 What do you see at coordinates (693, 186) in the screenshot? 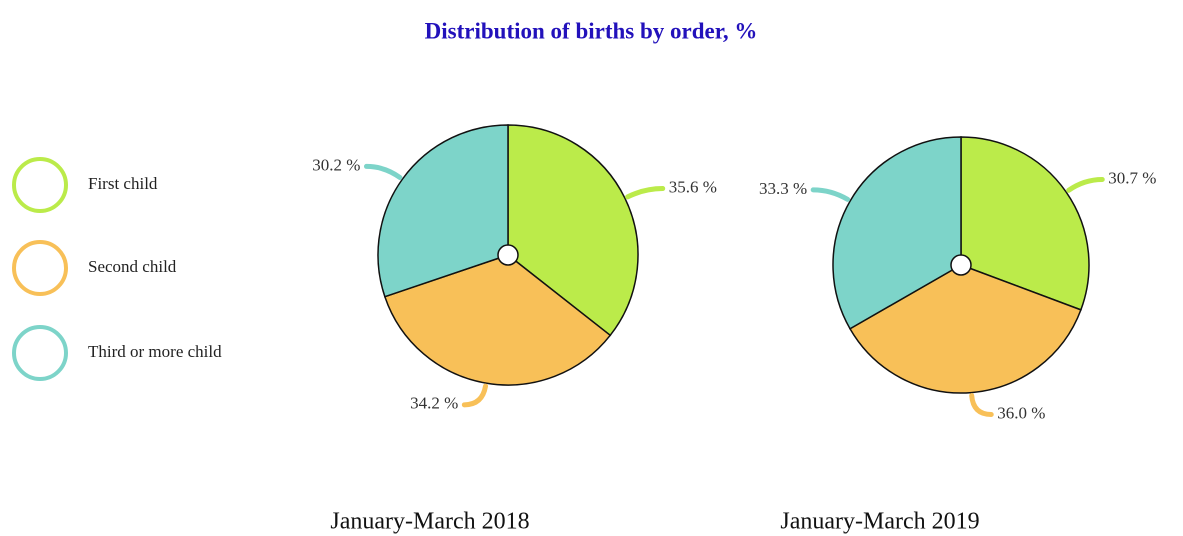
I see `data-label: 35.6 %` at bounding box center [693, 186].